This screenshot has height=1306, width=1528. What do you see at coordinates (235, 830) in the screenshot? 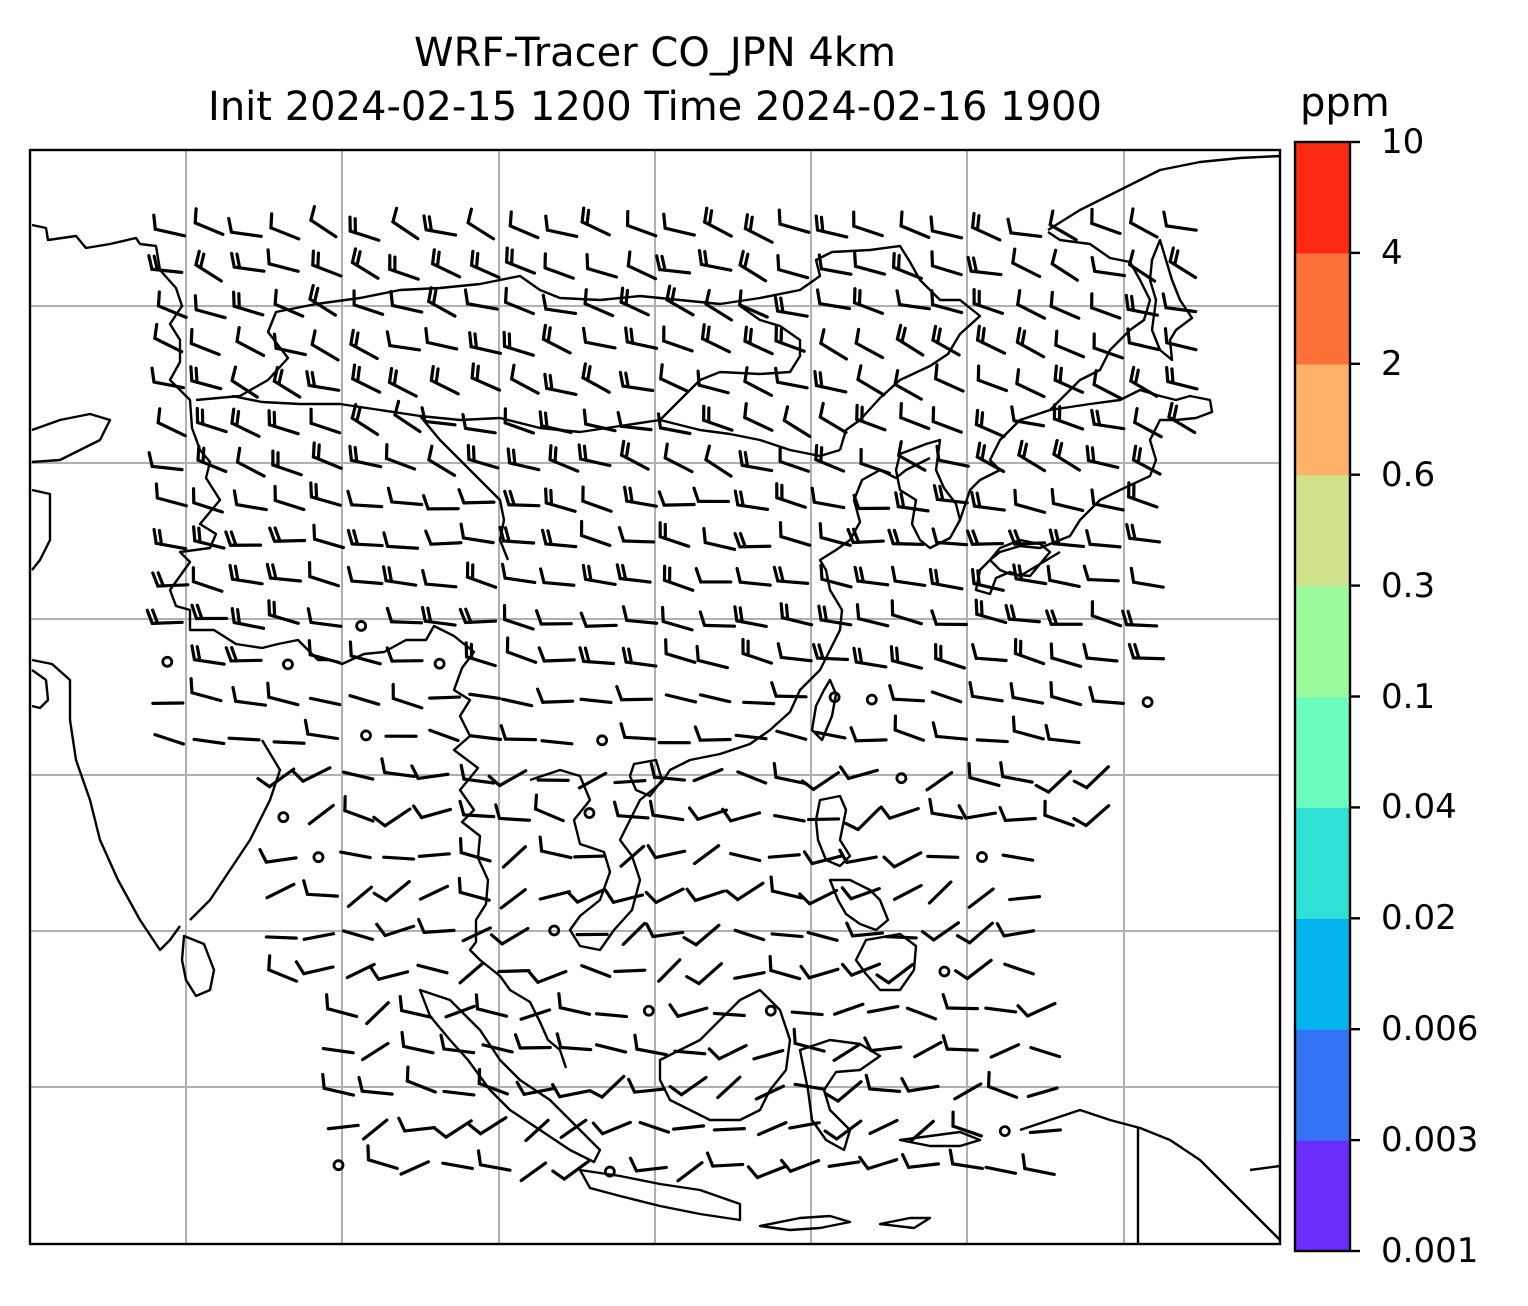
I see `coastline-india-east` at bounding box center [235, 830].